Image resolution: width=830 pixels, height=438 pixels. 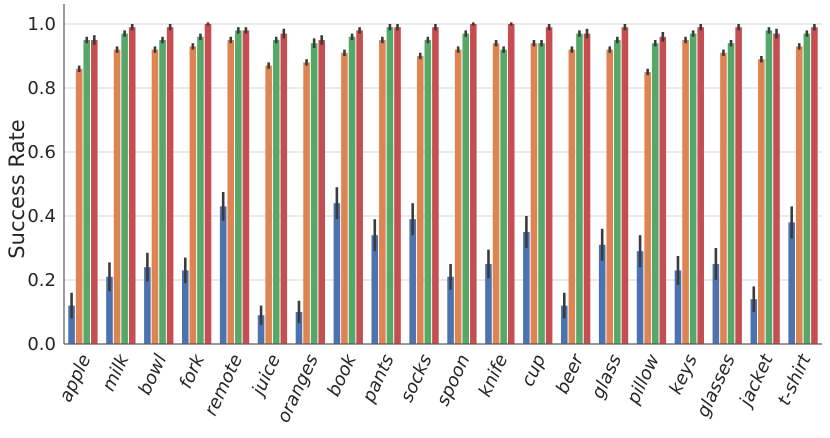 I want to click on y-ticks: 0.0 0.2 0.4 0.6 0.8 1.0, so click(x=41, y=184).